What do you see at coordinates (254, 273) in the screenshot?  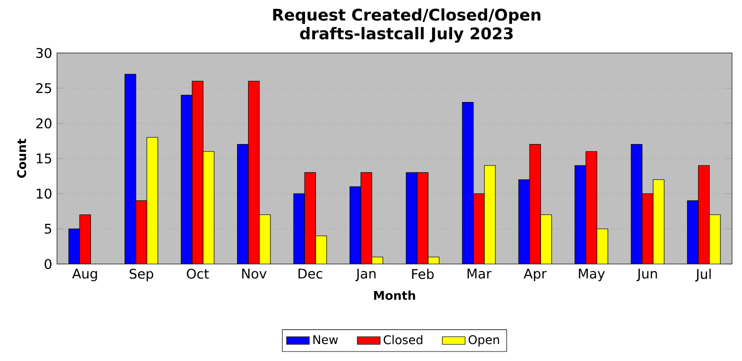 I see `x-tick-label: Nov` at bounding box center [254, 273].